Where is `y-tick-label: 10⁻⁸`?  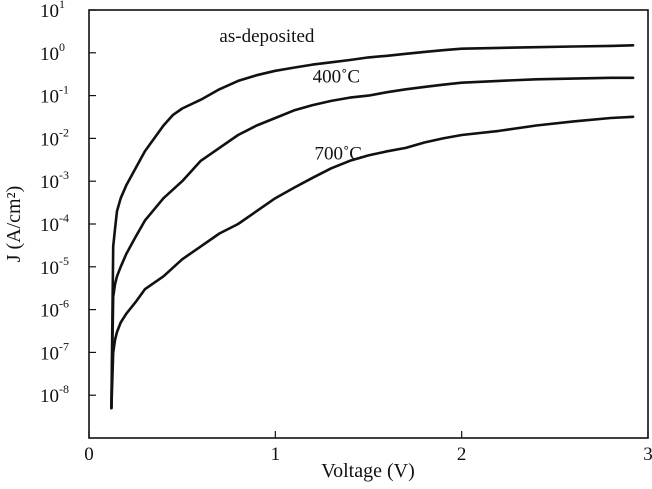 y-tick-label: 10⁻⁸ is located at coordinates (54, 394).